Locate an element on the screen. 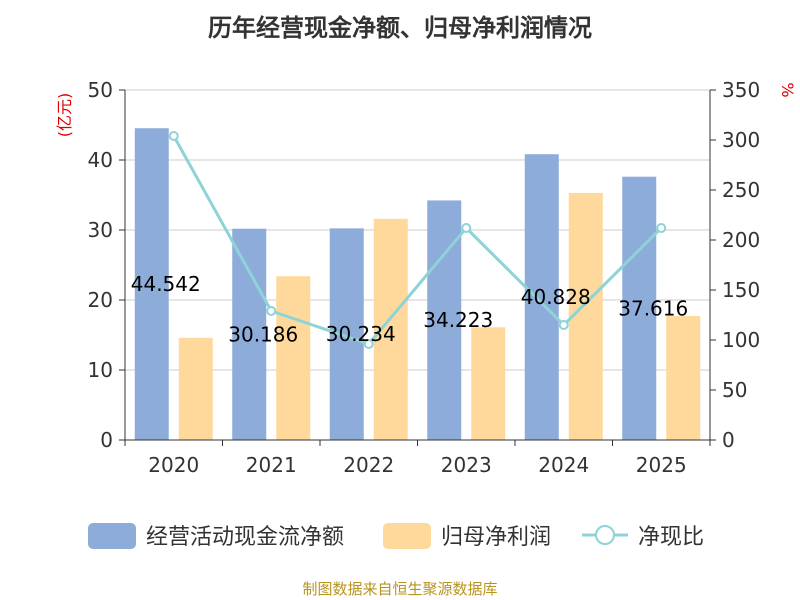  legend-label: 归母净利润 is located at coordinates (496, 537).